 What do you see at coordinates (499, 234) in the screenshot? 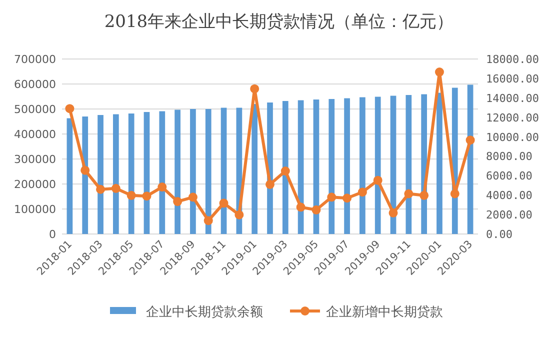
I see `y2-tick-label: 0.00` at bounding box center [499, 234].